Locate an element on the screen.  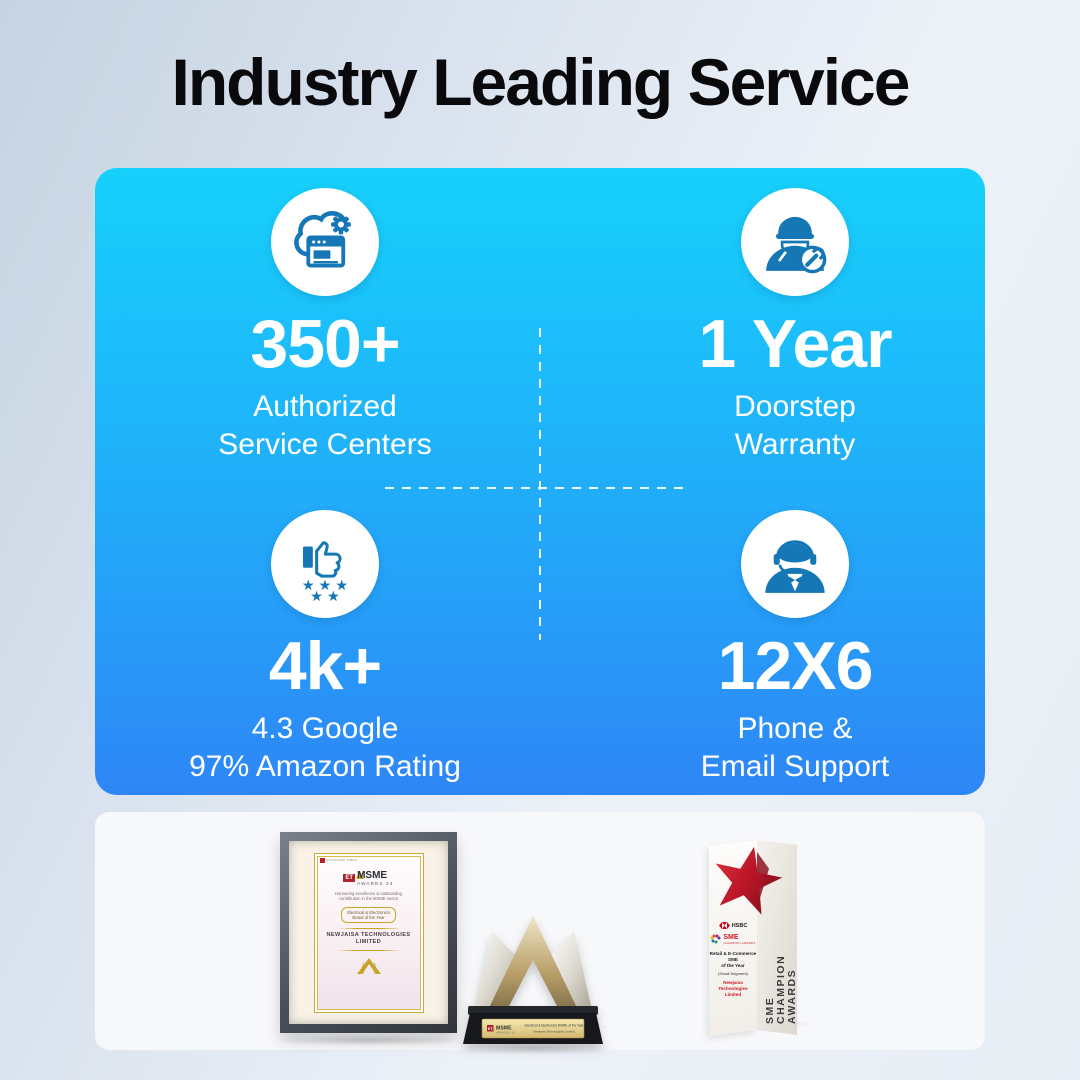
trophy-gold-m is located at coordinates (533, 963).